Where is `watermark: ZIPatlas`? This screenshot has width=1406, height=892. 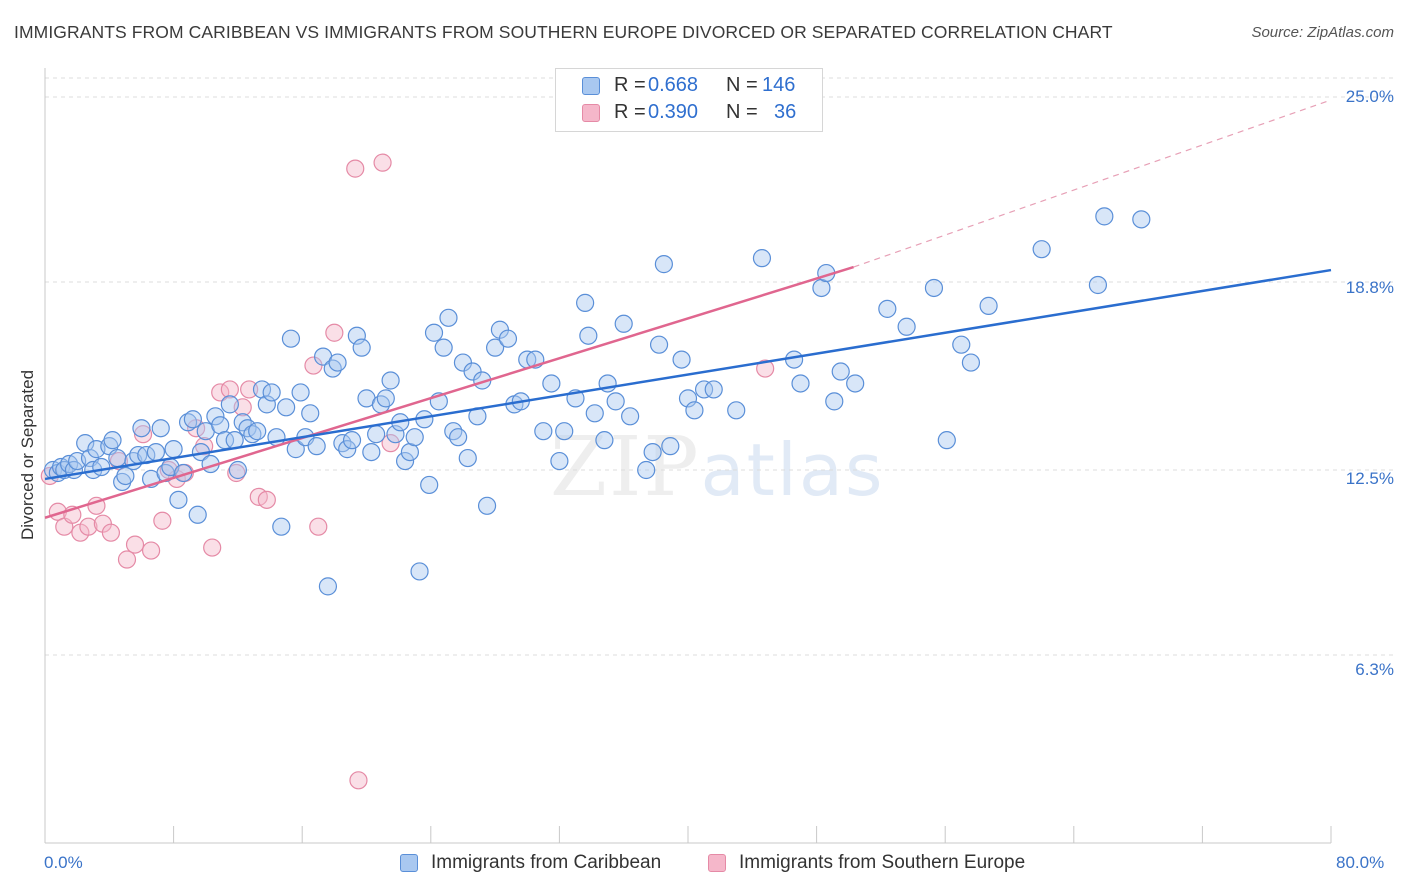 watermark: ZIPatlas is located at coordinates (717, 467).